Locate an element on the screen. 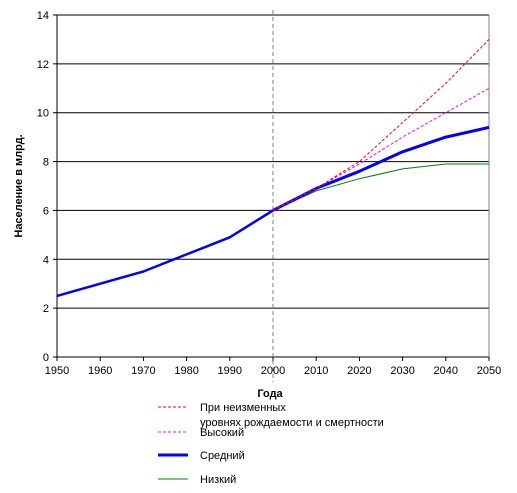 This screenshot has height=493, width=517. x-tick-label: 1990 is located at coordinates (230, 371).